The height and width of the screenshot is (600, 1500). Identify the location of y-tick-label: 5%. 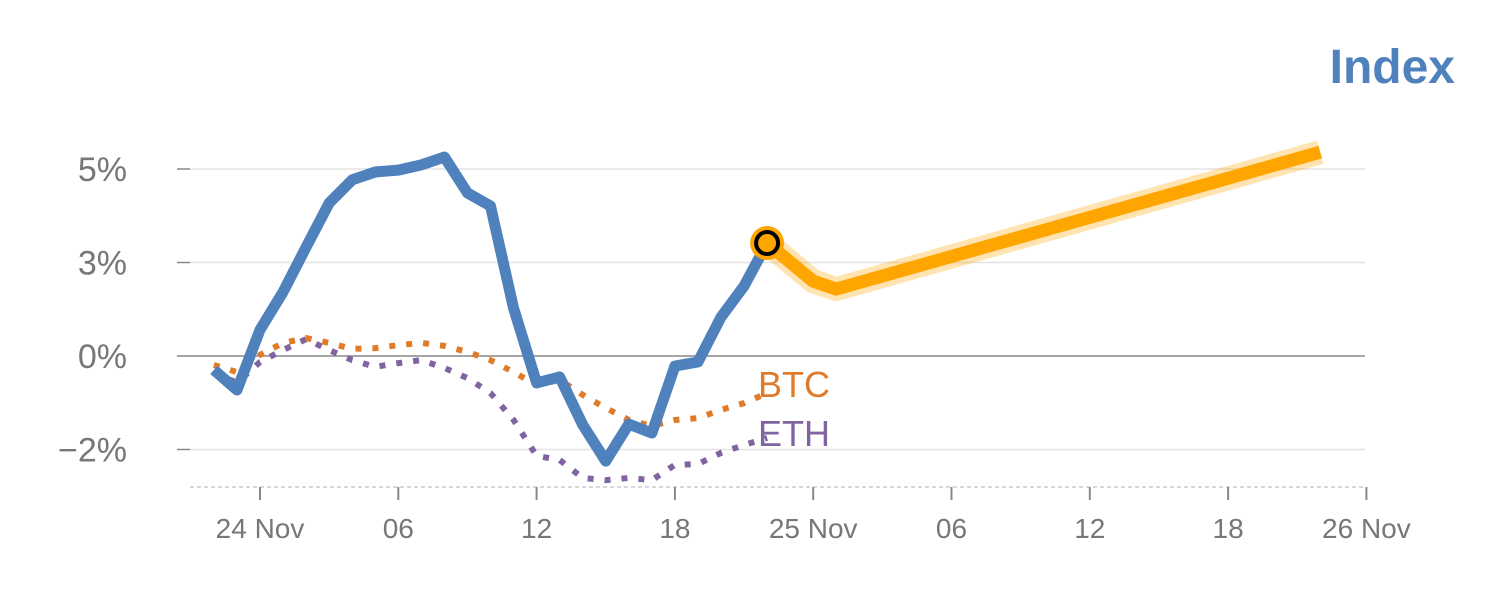
(102, 170).